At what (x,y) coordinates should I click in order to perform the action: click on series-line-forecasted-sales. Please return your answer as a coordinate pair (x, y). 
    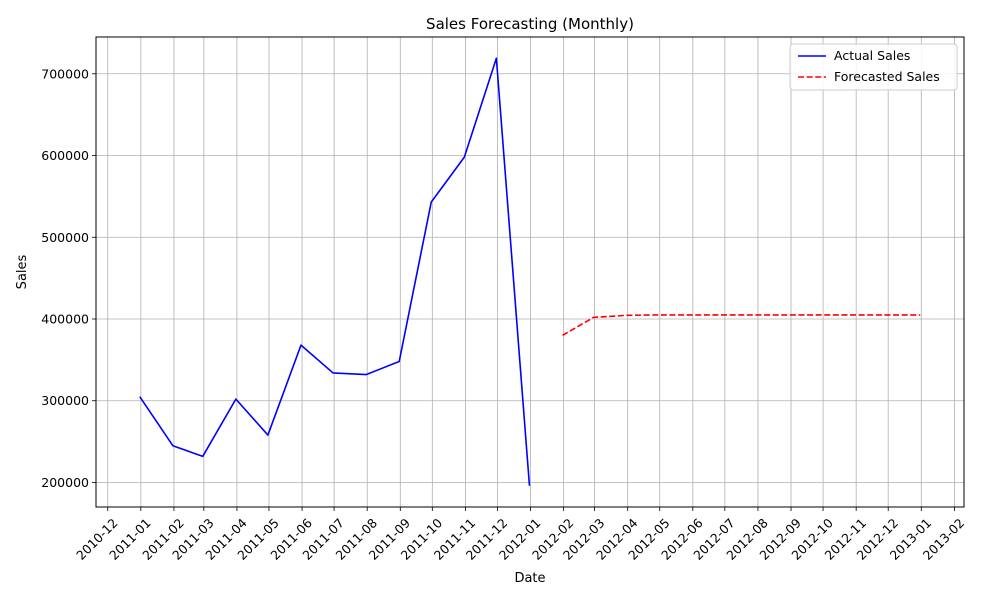
    Looking at the image, I should click on (741, 325).